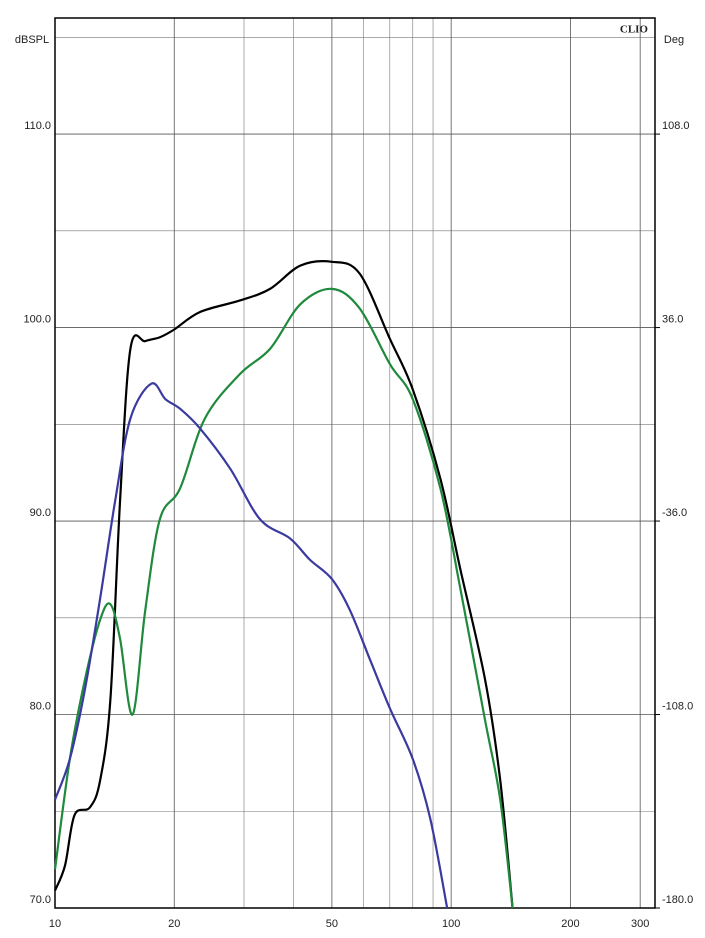 Image resolution: width=705 pixels, height=938 pixels. What do you see at coordinates (674, 513) in the screenshot?
I see `y2-tick-label: -36.0` at bounding box center [674, 513].